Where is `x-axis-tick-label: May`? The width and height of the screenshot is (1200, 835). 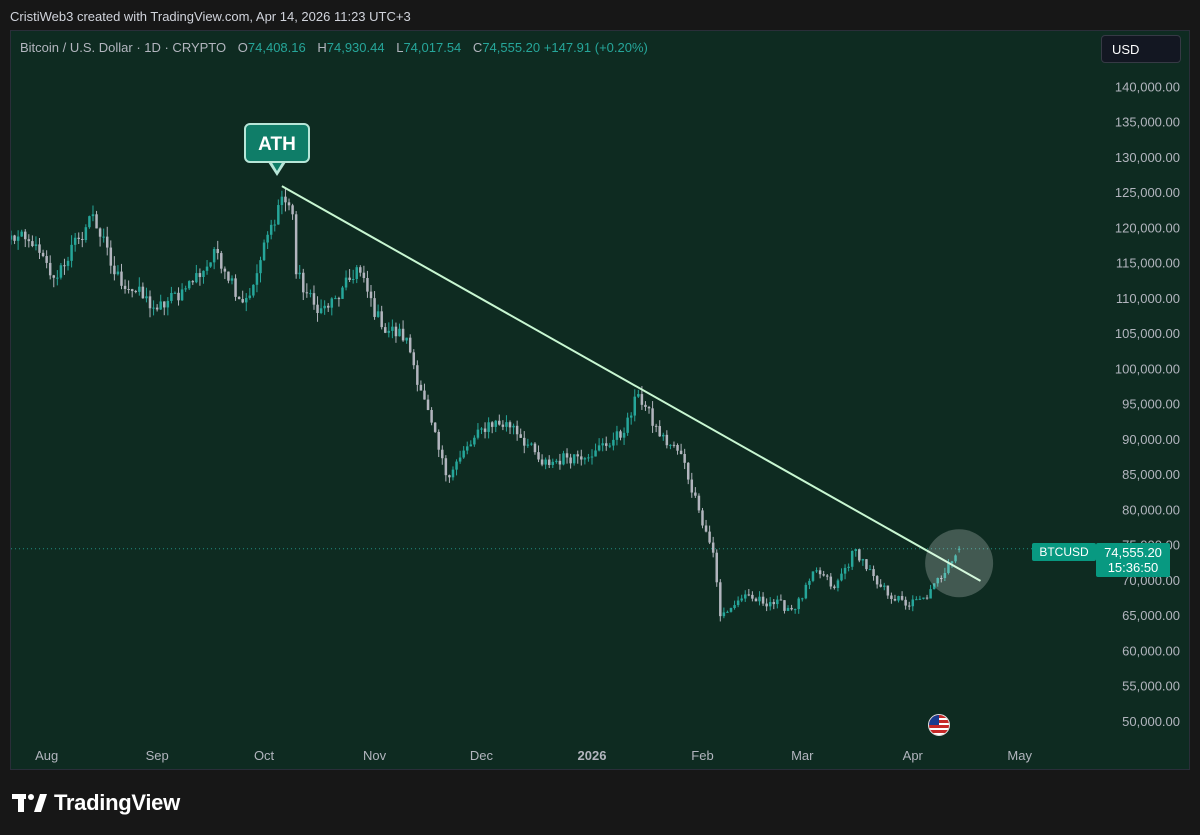
x-axis-tick-label: May is located at coordinates (1019, 755).